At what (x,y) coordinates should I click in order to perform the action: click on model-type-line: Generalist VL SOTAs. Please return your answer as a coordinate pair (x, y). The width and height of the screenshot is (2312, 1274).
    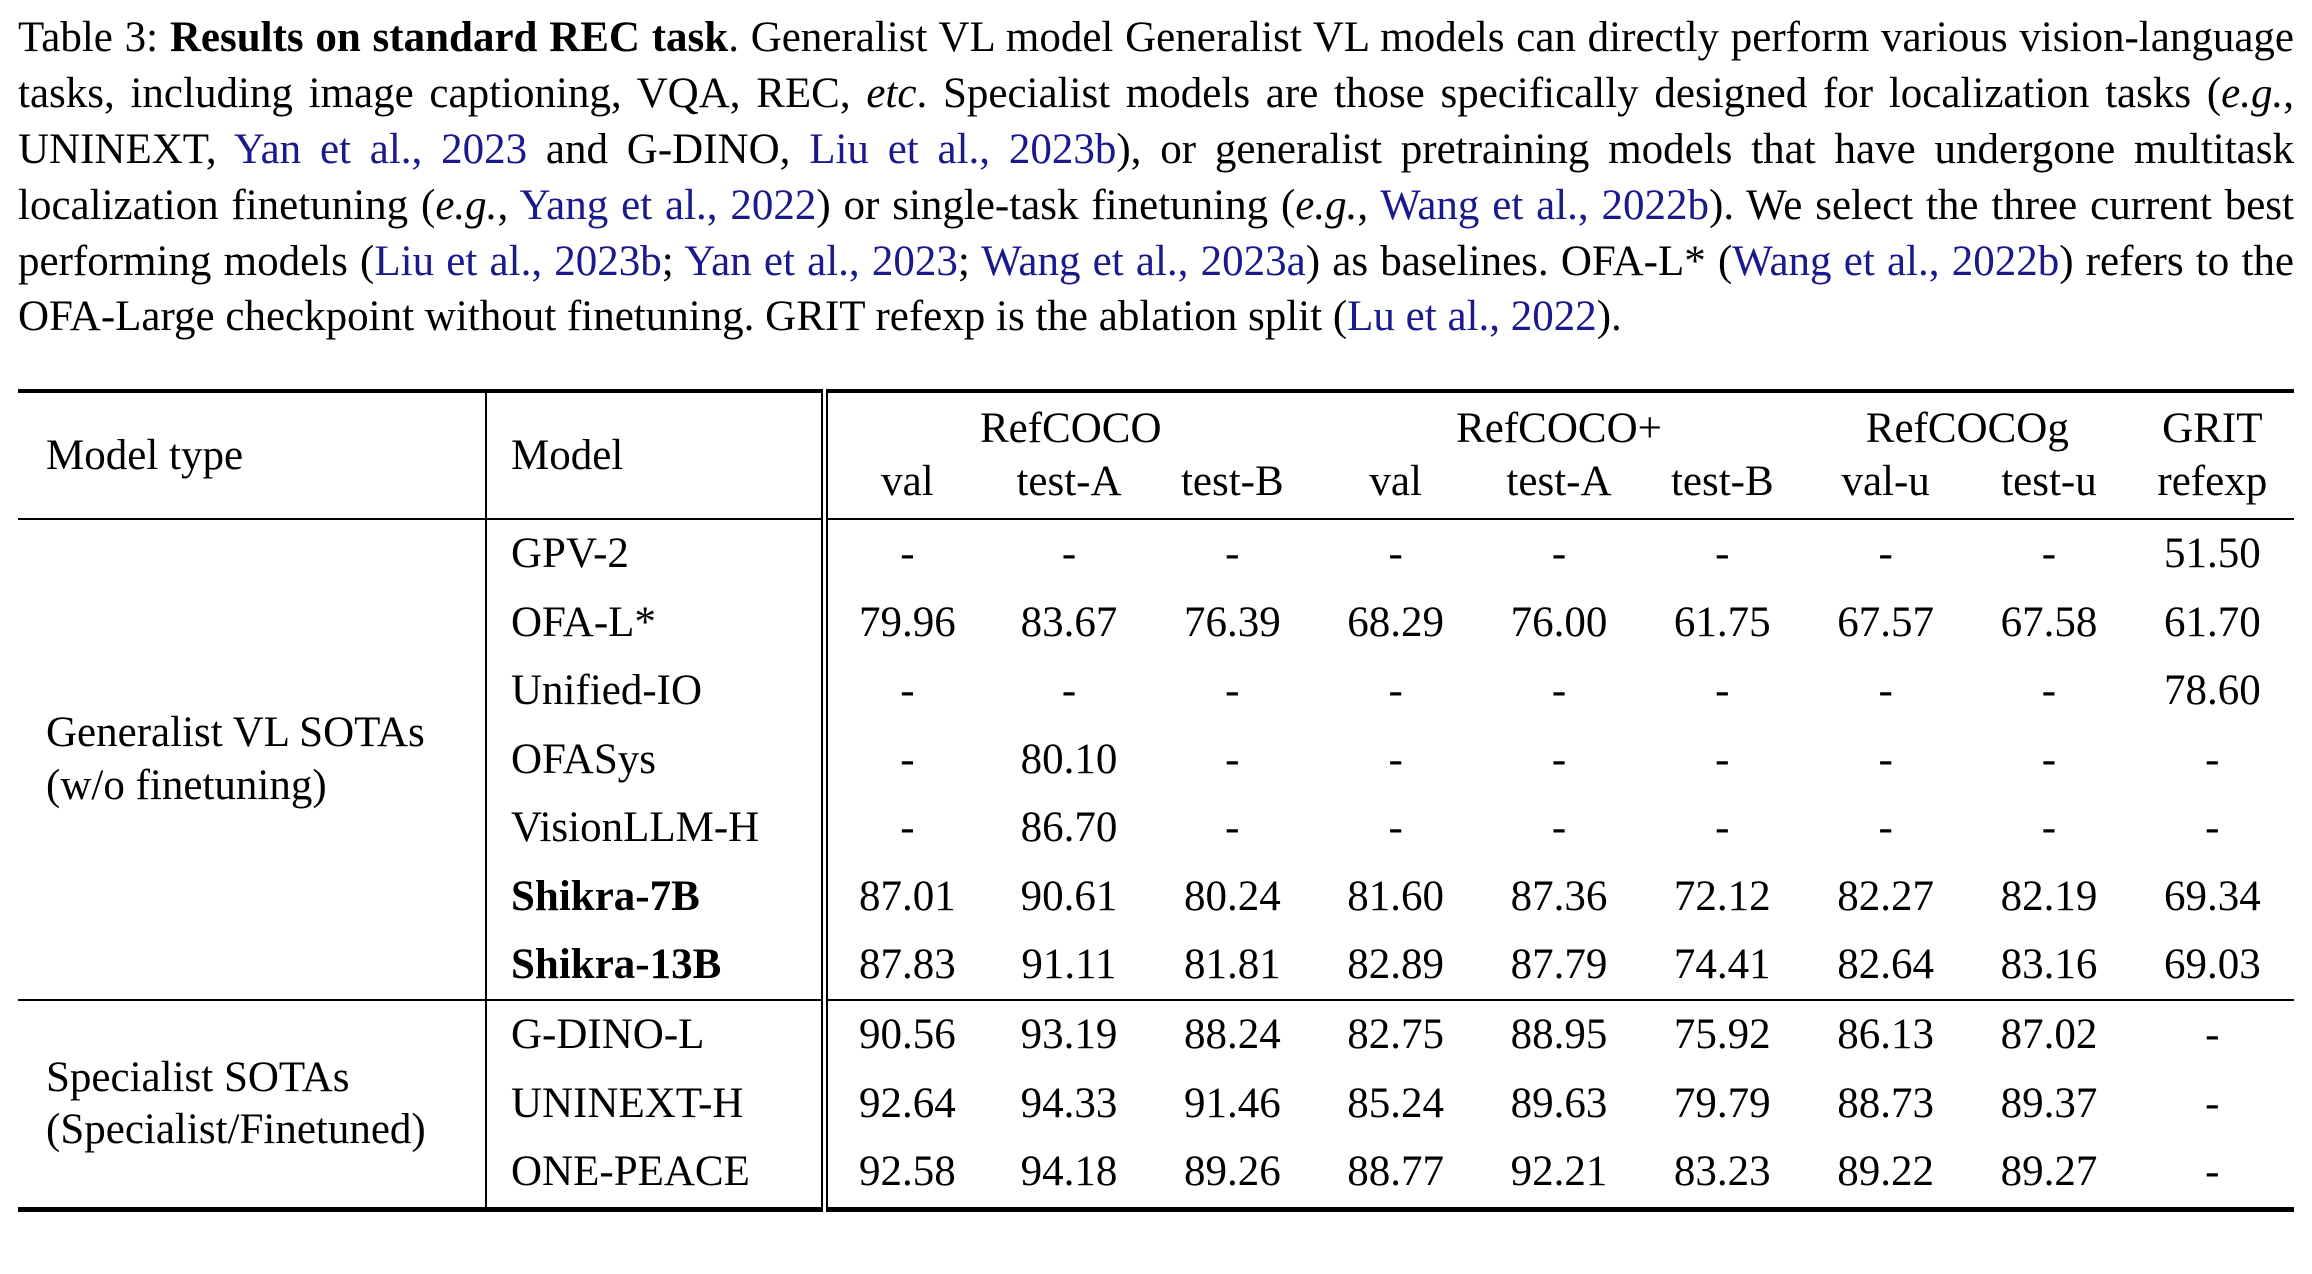
    Looking at the image, I should click on (235, 733).